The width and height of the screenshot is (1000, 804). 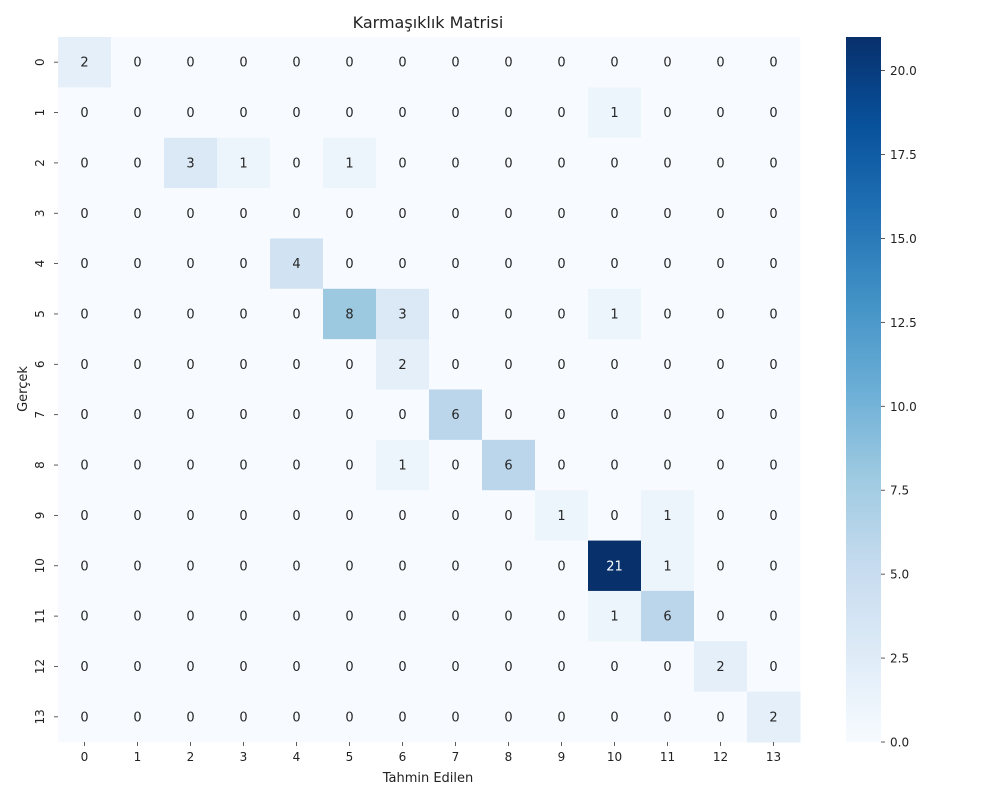 I want to click on heatmap-cell-r4-c2, so click(x=191, y=264).